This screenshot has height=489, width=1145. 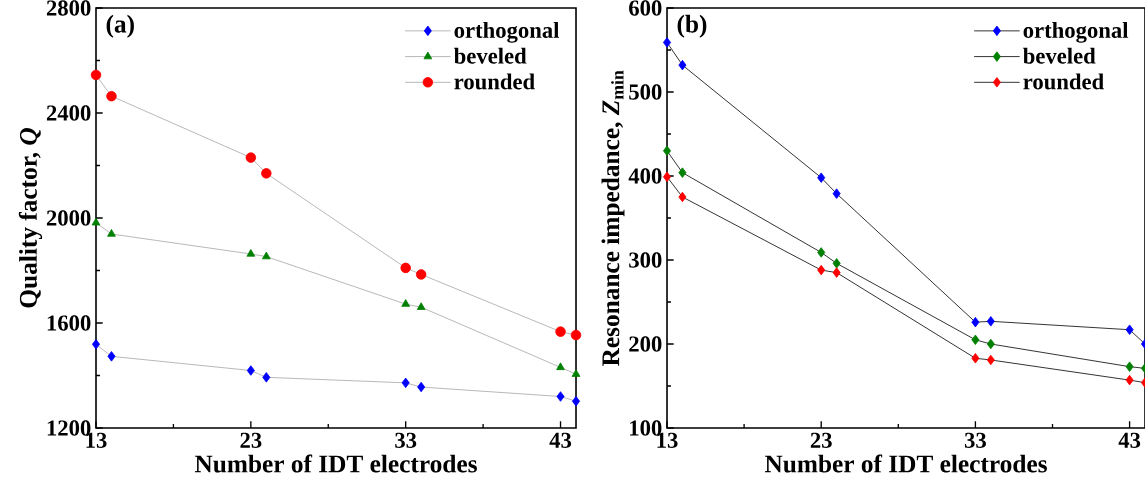 What do you see at coordinates (68, 8) in the screenshot?
I see `y-tick-label: 2800` at bounding box center [68, 8].